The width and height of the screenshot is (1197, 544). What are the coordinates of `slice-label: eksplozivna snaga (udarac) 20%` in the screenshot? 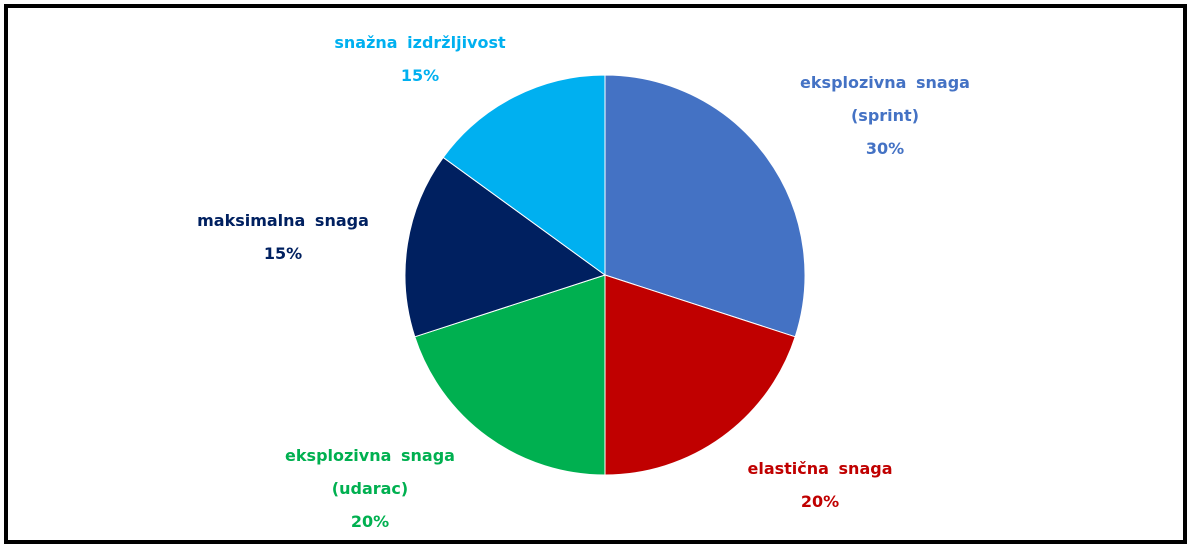 It's located at (370, 488).